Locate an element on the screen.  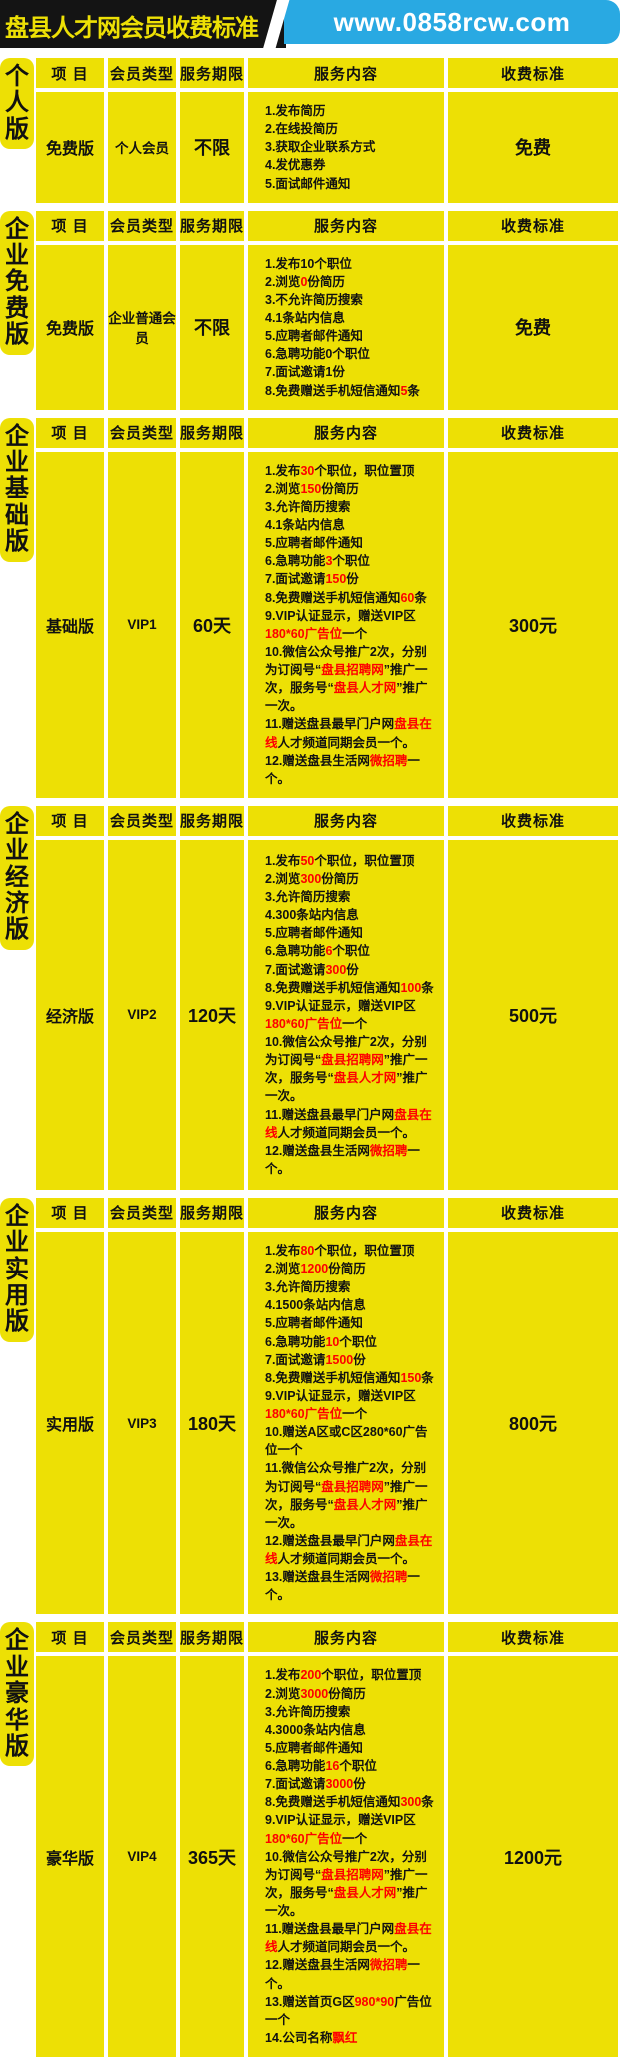
service-text: 3.获取企业联系方式 is located at coordinates (320, 147).